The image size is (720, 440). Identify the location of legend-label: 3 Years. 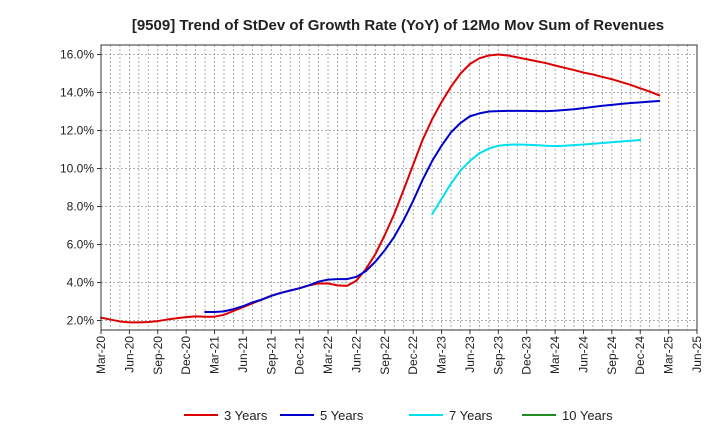
(246, 415).